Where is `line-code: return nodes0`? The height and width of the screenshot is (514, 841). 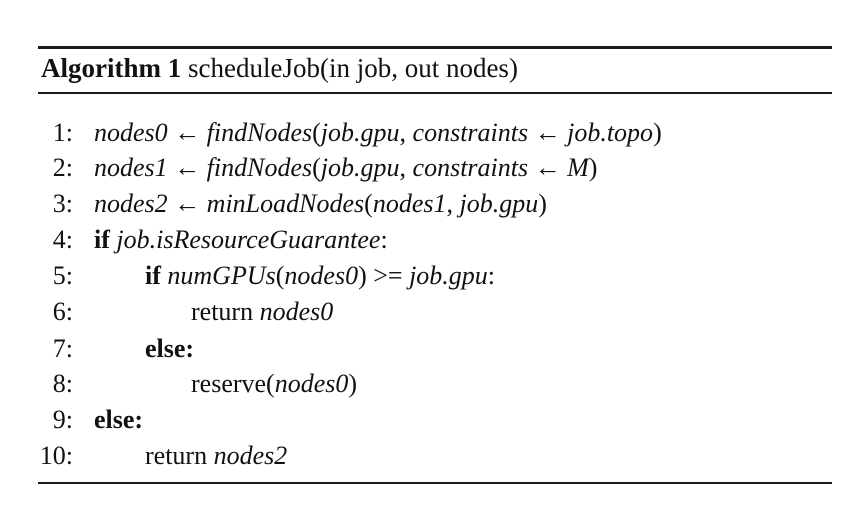
line-code: return nodes0 is located at coordinates (262, 312).